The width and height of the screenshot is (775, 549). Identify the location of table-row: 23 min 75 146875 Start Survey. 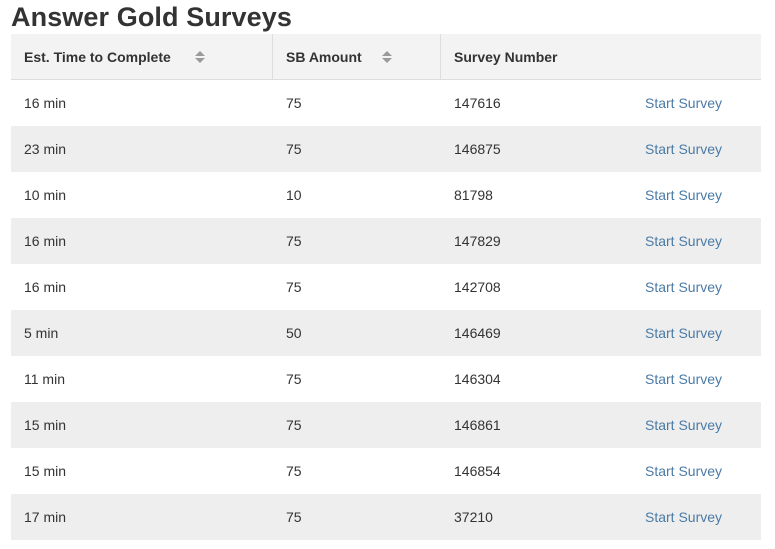
(386, 149).